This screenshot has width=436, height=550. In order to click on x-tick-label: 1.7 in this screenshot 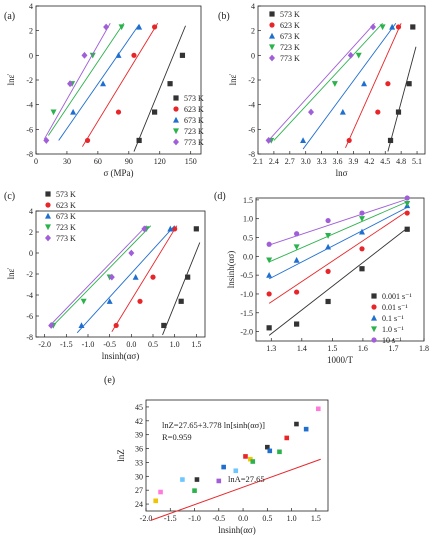, I will do `click(393, 348)`.